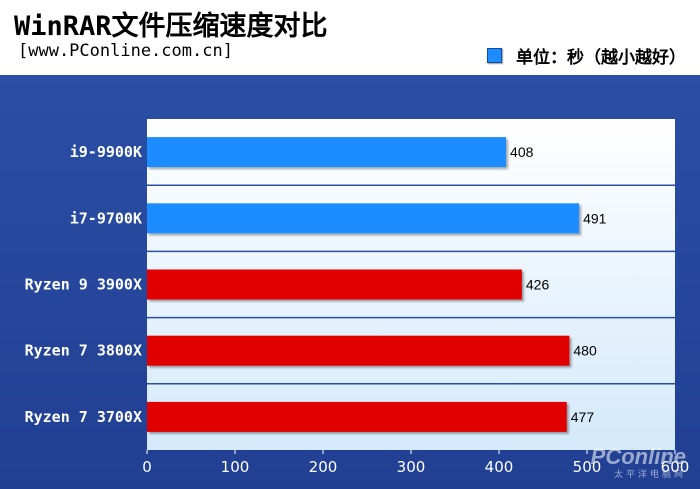 This screenshot has width=700, height=489. What do you see at coordinates (147, 467) in the screenshot?
I see `x-tick-label: 0` at bounding box center [147, 467].